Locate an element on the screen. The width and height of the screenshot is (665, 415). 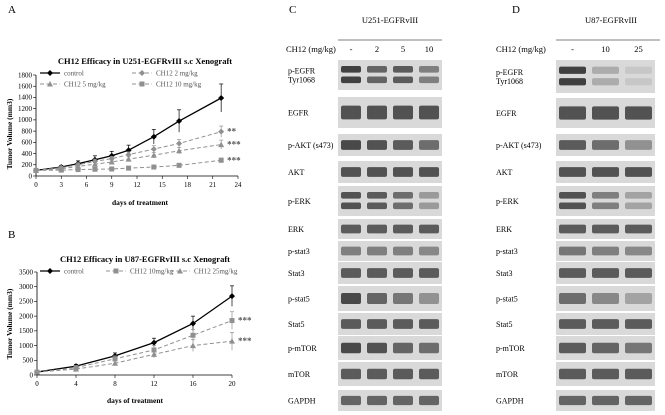
blot-row-label: EGFR is located at coordinates (506, 113).